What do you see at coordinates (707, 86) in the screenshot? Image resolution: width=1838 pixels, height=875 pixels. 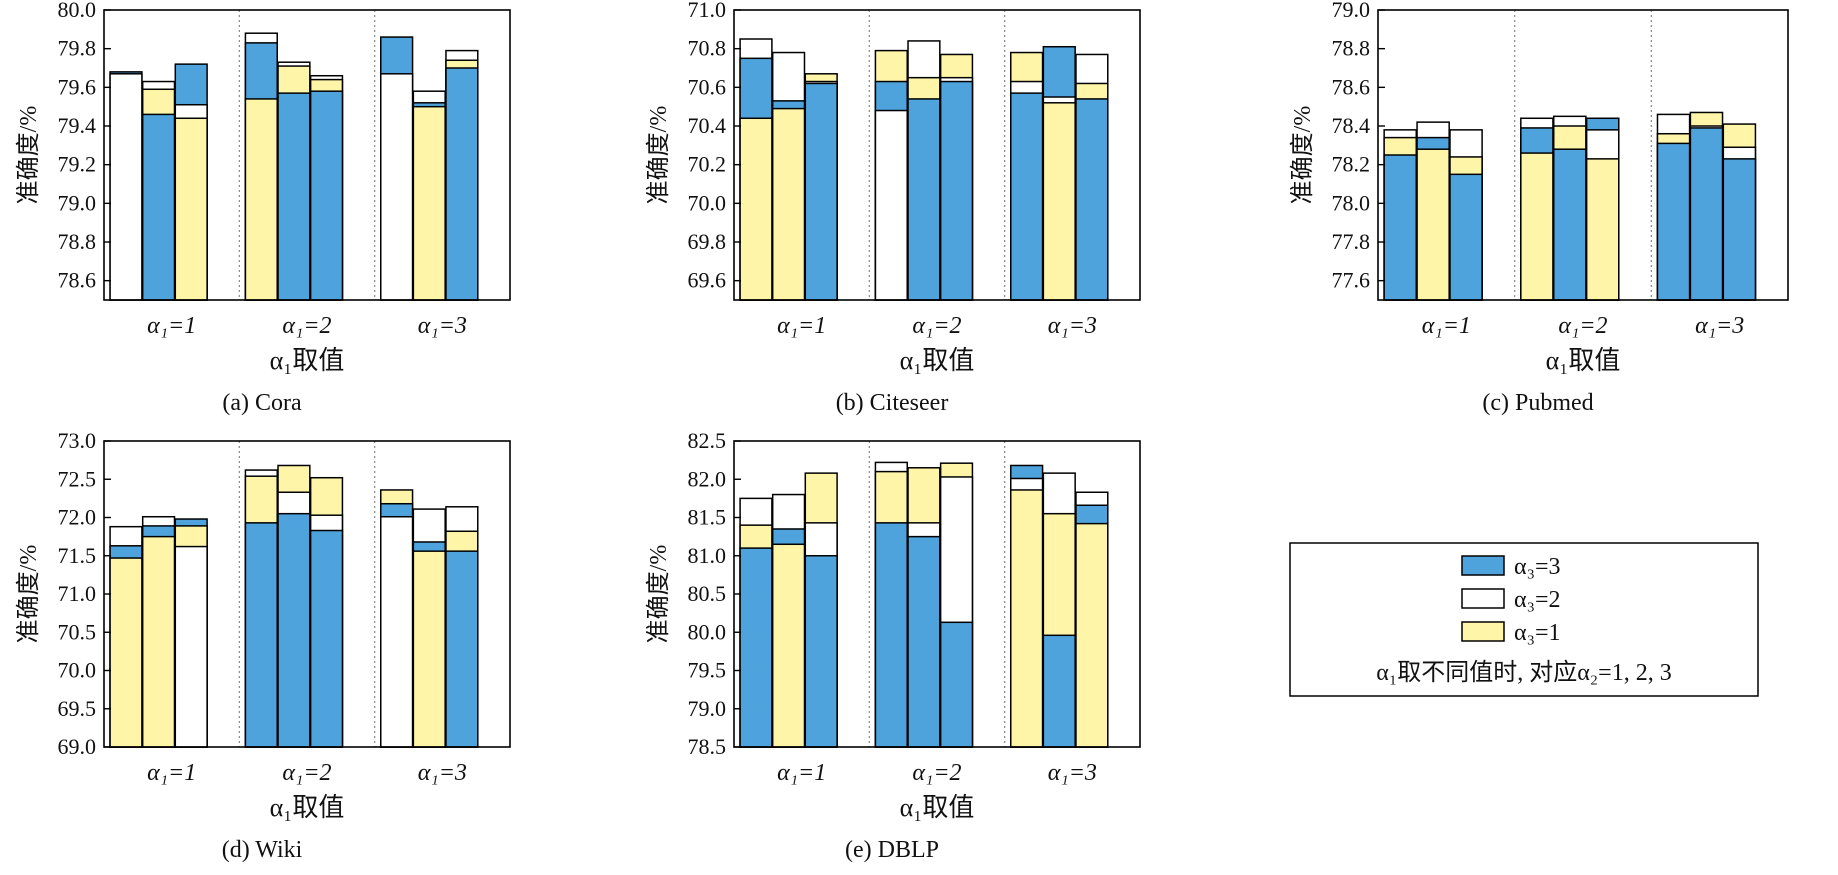 I see `y-tick-label: 70.6` at bounding box center [707, 86].